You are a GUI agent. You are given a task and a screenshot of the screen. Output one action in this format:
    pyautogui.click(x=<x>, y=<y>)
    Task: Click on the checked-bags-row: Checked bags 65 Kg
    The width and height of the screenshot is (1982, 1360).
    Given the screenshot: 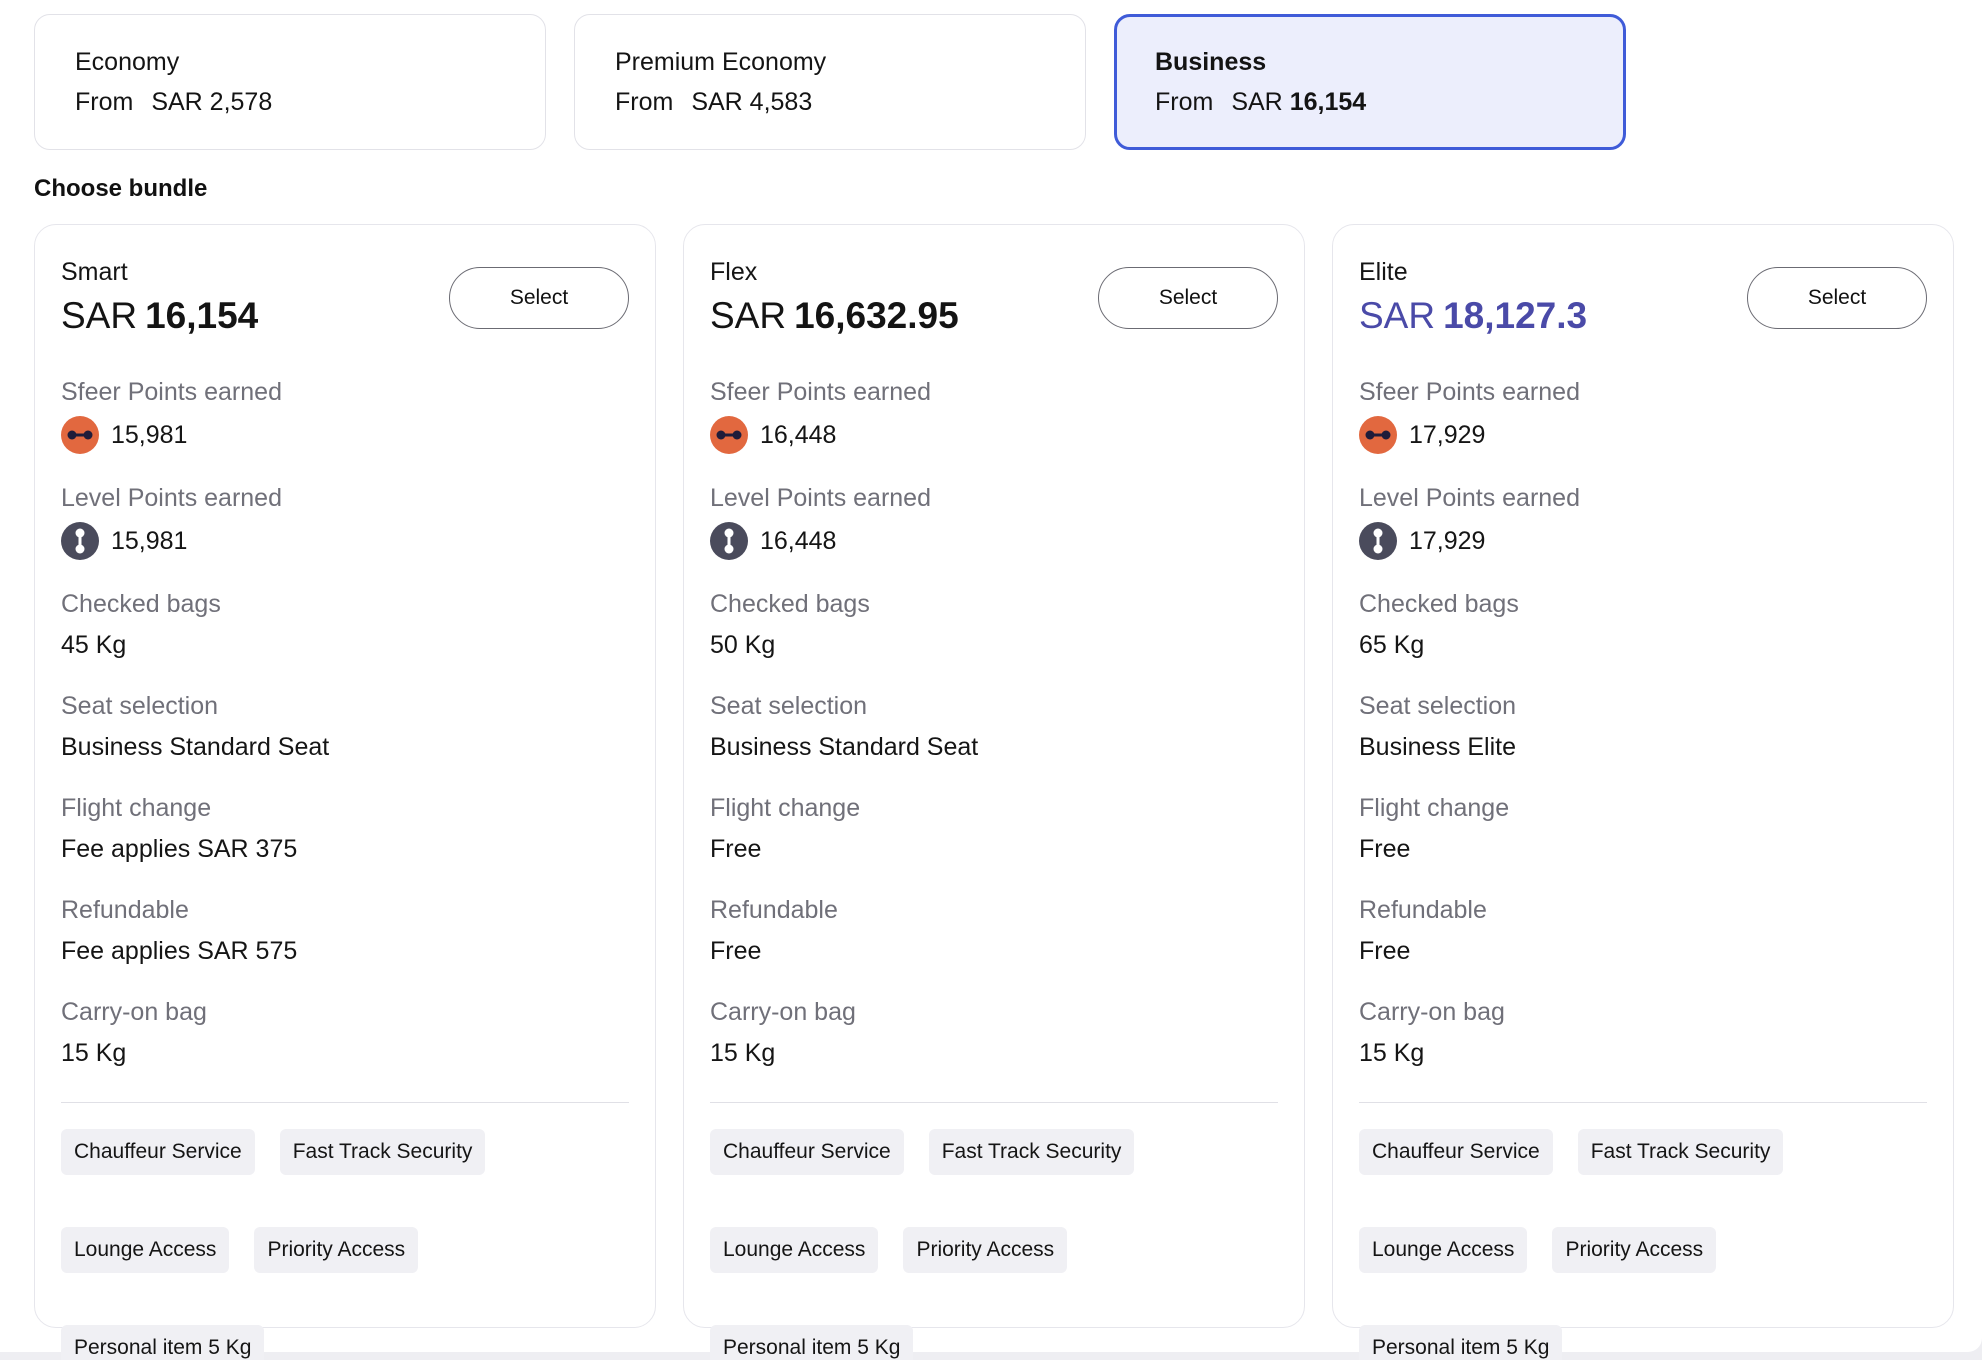 What is the action you would take?
    pyautogui.click(x=1643, y=624)
    